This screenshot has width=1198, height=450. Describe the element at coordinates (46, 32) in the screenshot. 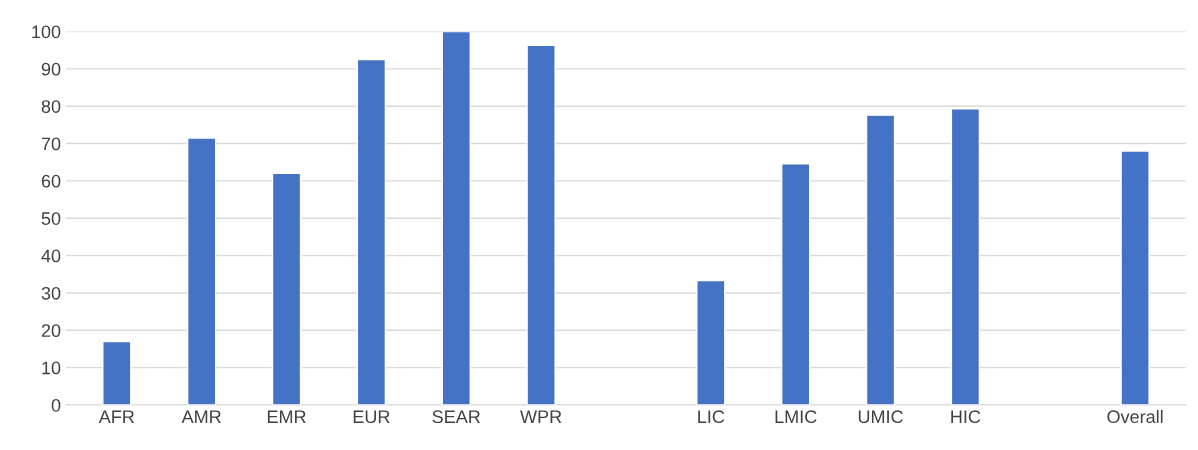

I see `y-tick-label: 100` at that location.